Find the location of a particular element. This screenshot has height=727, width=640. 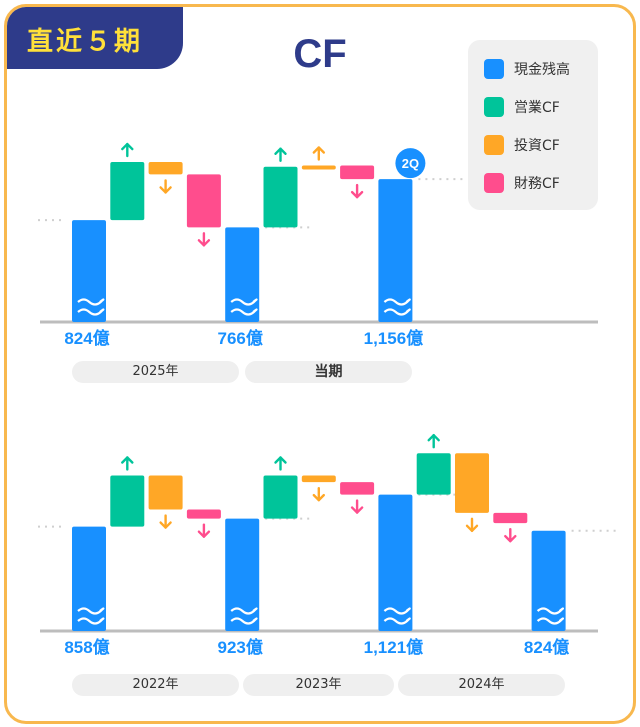

legend-swatch-financing is located at coordinates (494, 183).